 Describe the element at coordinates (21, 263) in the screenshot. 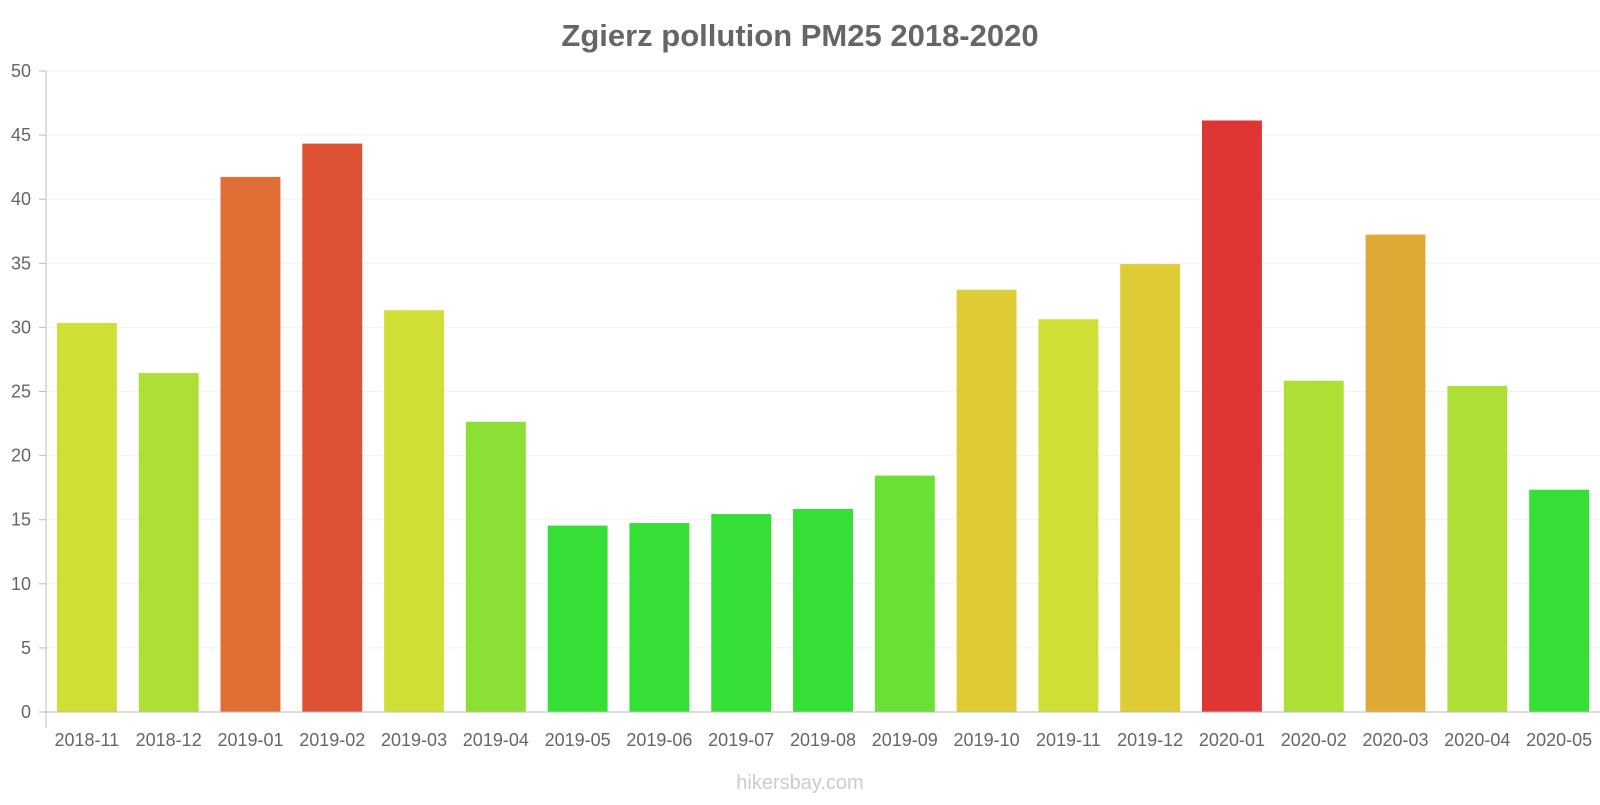

I see `y-tick-label: 35` at that location.